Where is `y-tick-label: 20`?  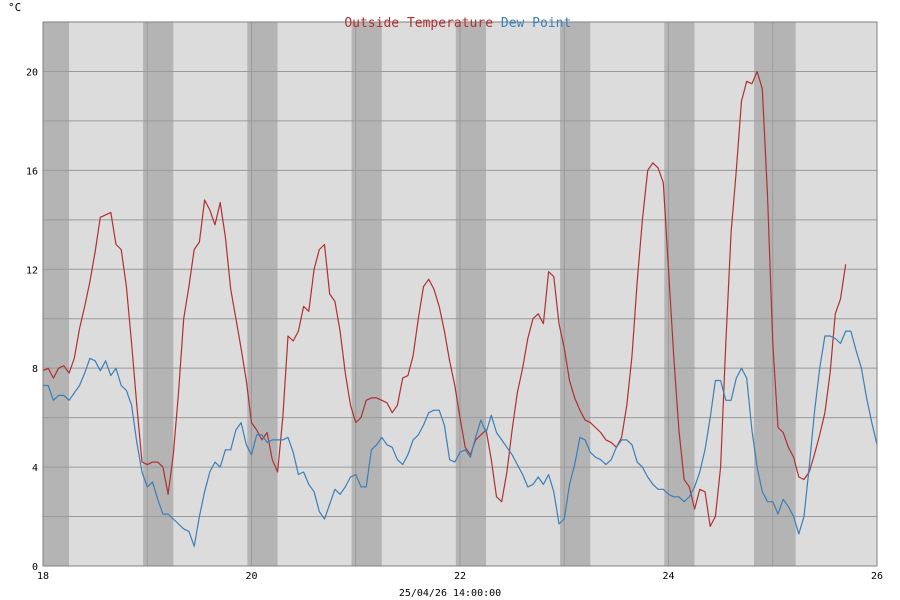 y-tick-label: 20 is located at coordinates (32, 72).